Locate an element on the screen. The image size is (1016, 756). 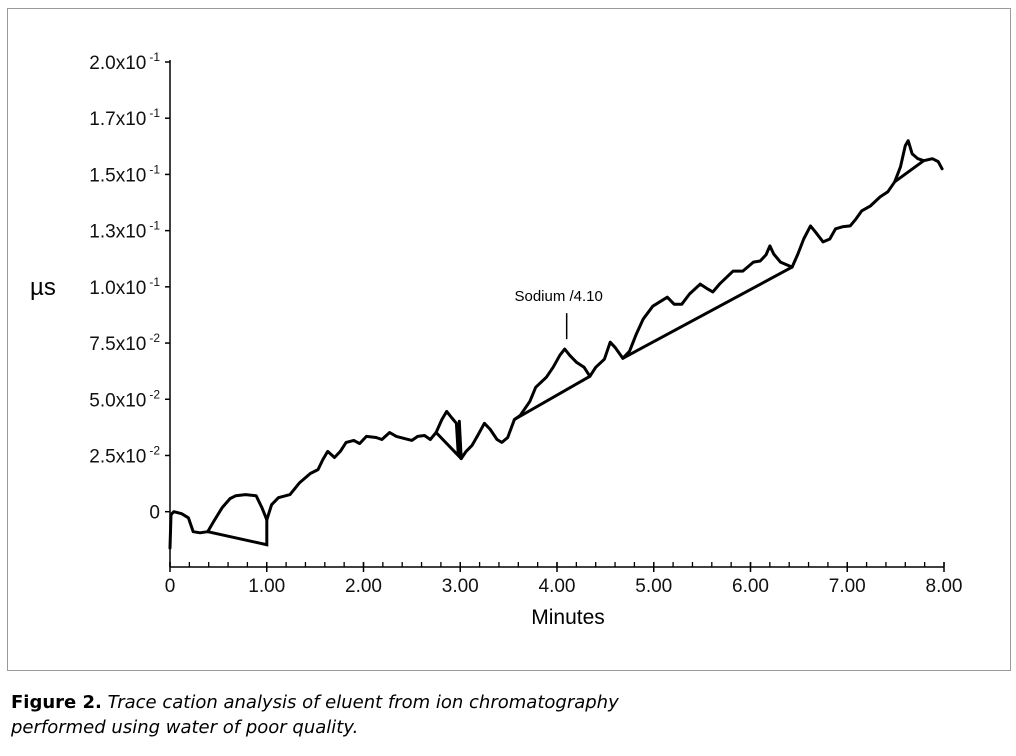
x-tick-label: 3.00 is located at coordinates (460, 586).